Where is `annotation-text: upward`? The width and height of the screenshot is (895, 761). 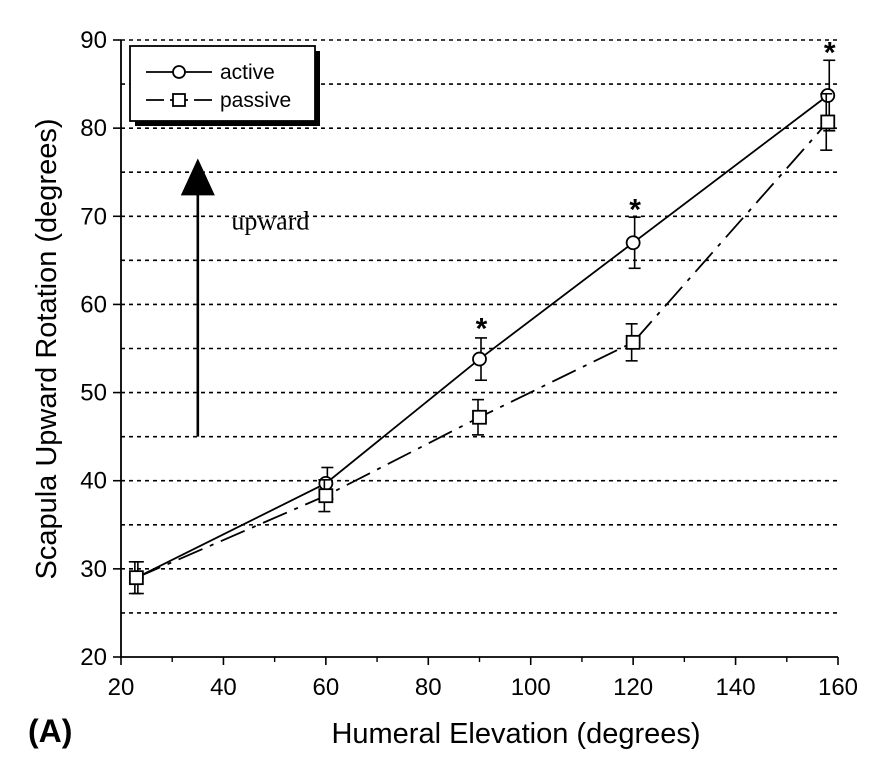 annotation-text: upward is located at coordinates (270, 221).